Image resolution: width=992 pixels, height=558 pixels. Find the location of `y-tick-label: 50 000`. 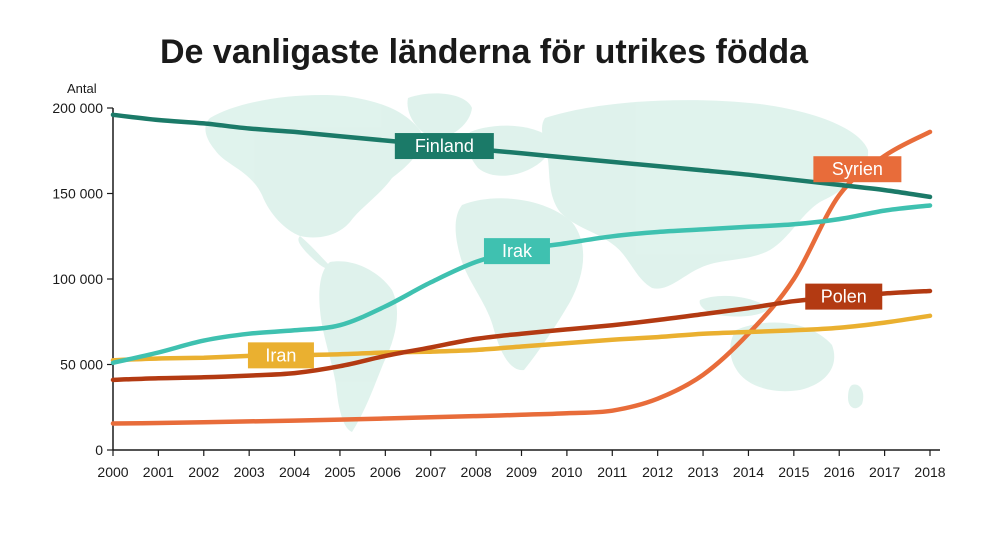

y-tick-label: 50 000 is located at coordinates (81, 365).